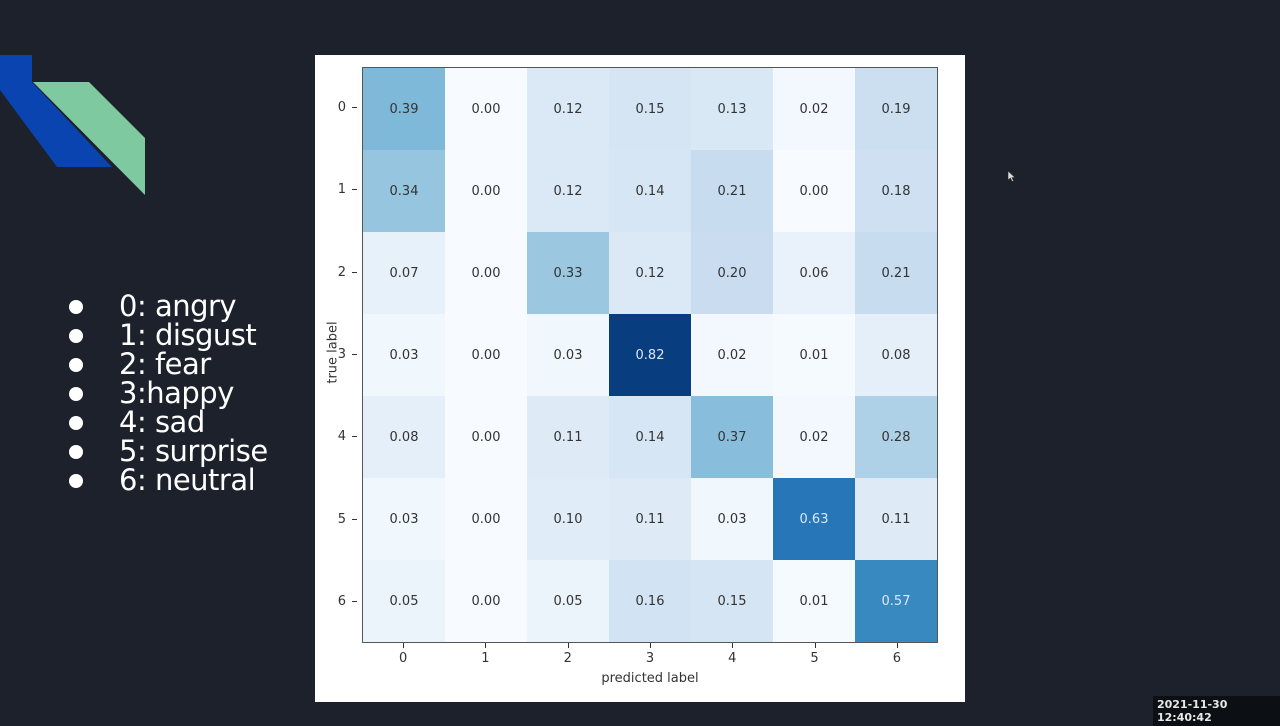 The height and width of the screenshot is (726, 1280). Describe the element at coordinates (167, 422) in the screenshot. I see `legend-item: 4: sad` at that location.